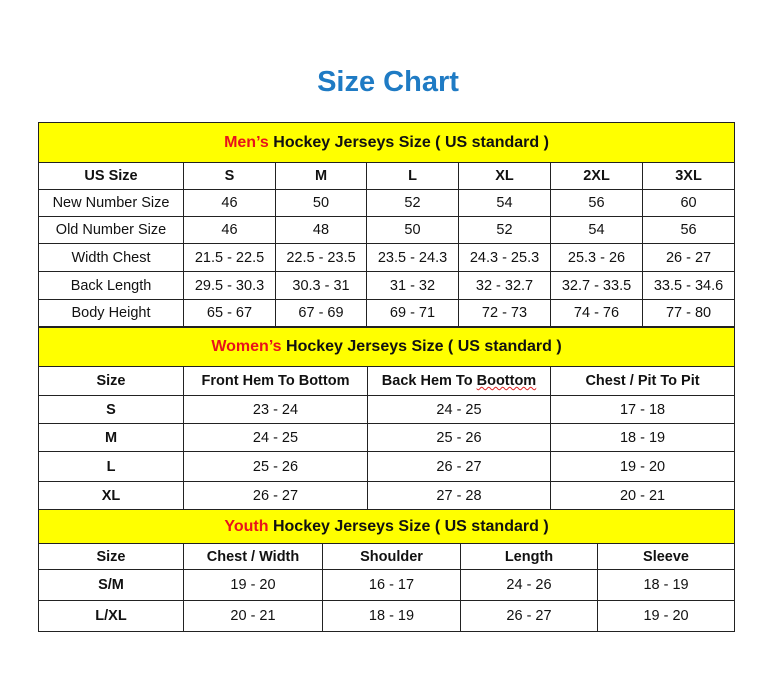  I want to click on table-header-row: Size Chest / Width Shoulder Length Sleeve, so click(387, 556).